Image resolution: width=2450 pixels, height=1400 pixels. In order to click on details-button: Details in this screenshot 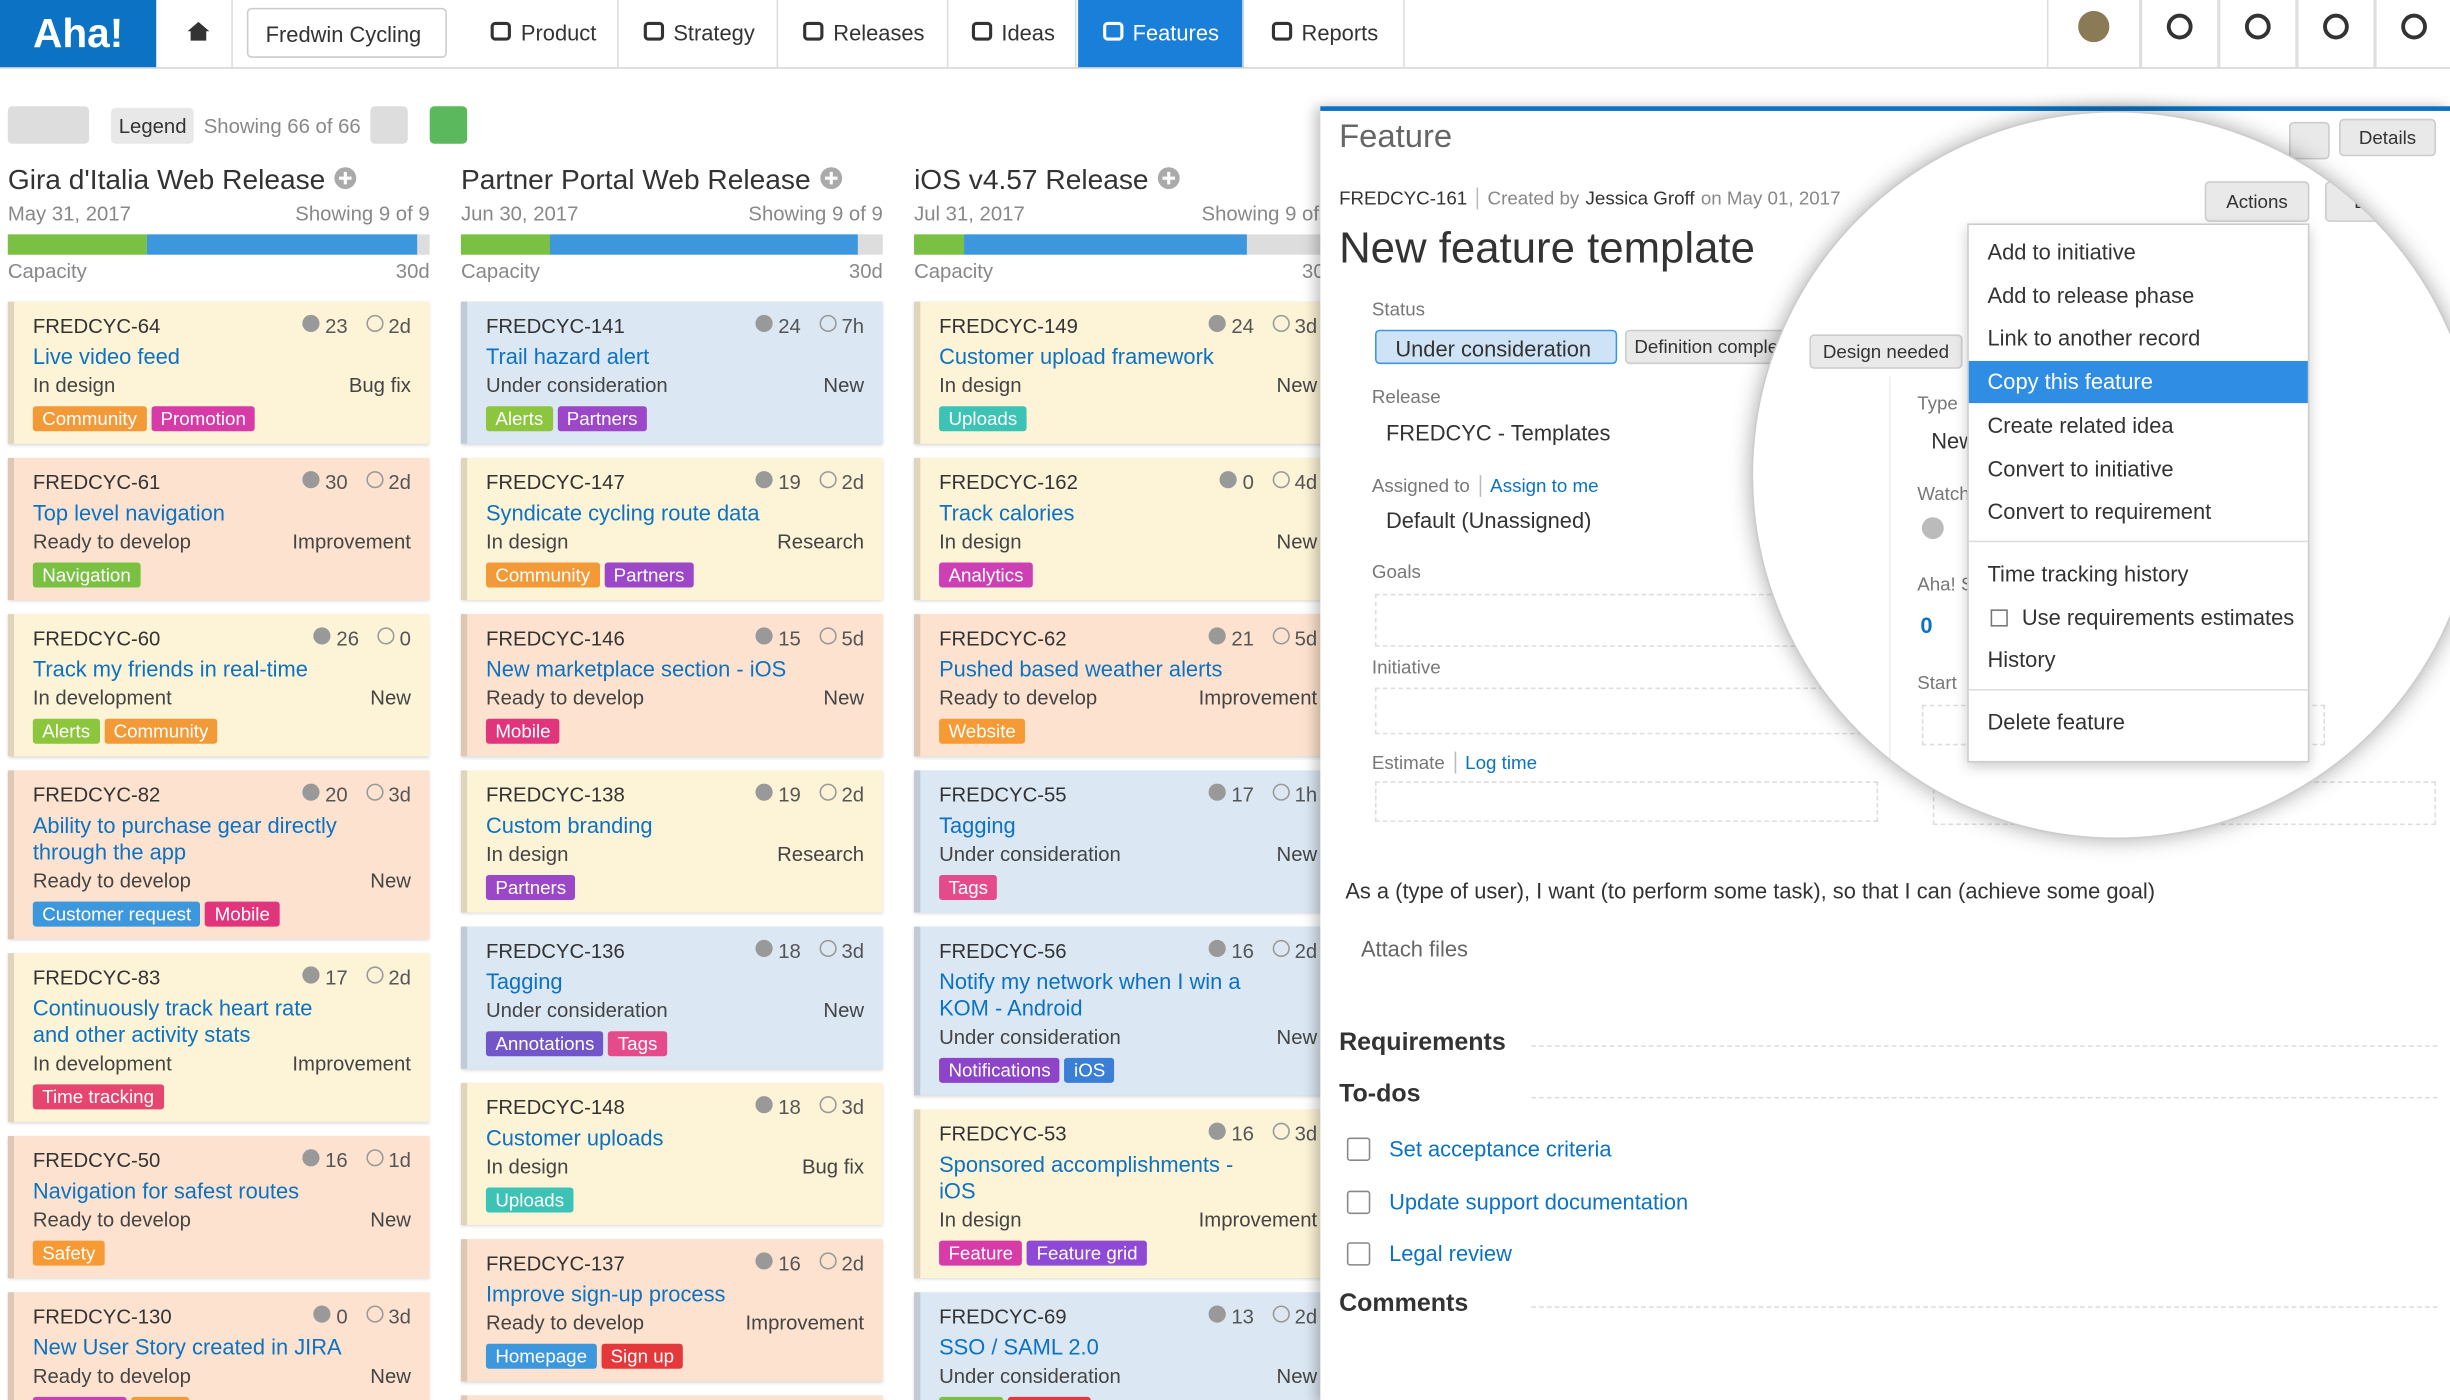, I will do `click(2387, 137)`.